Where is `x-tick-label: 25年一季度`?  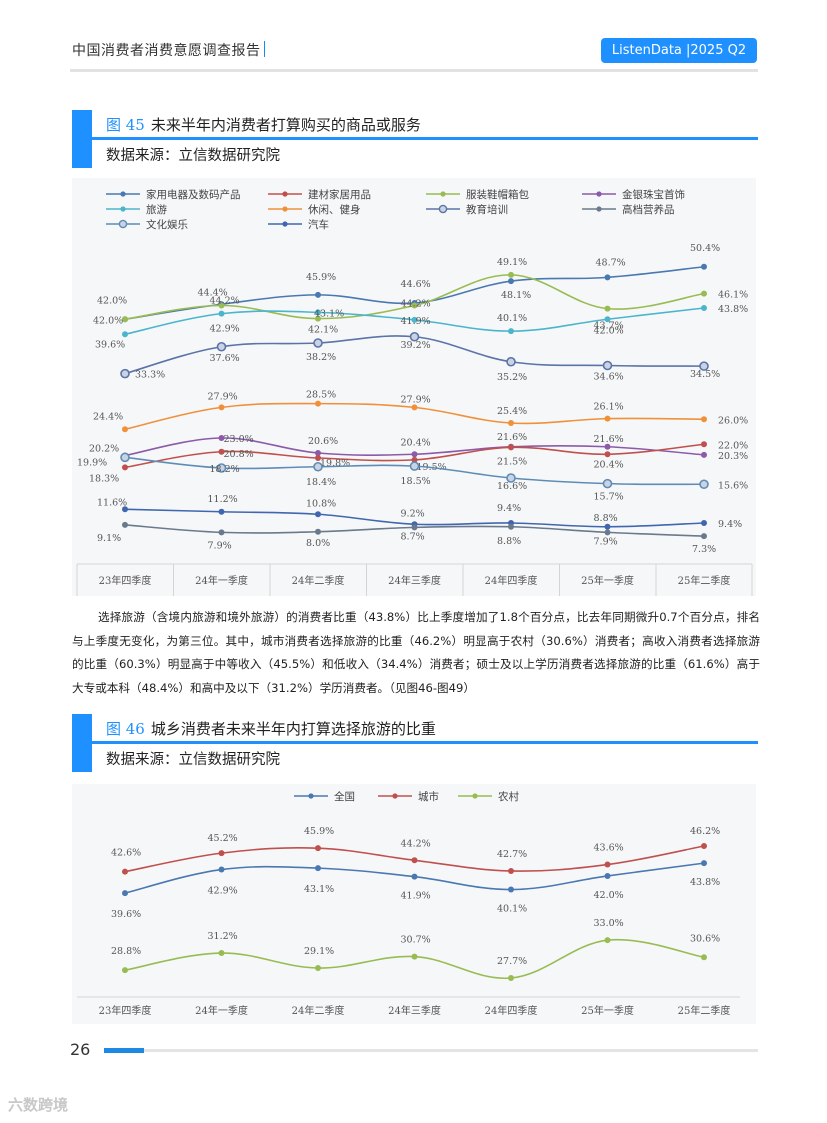
x-tick-label: 25年一季度 is located at coordinates (607, 1010).